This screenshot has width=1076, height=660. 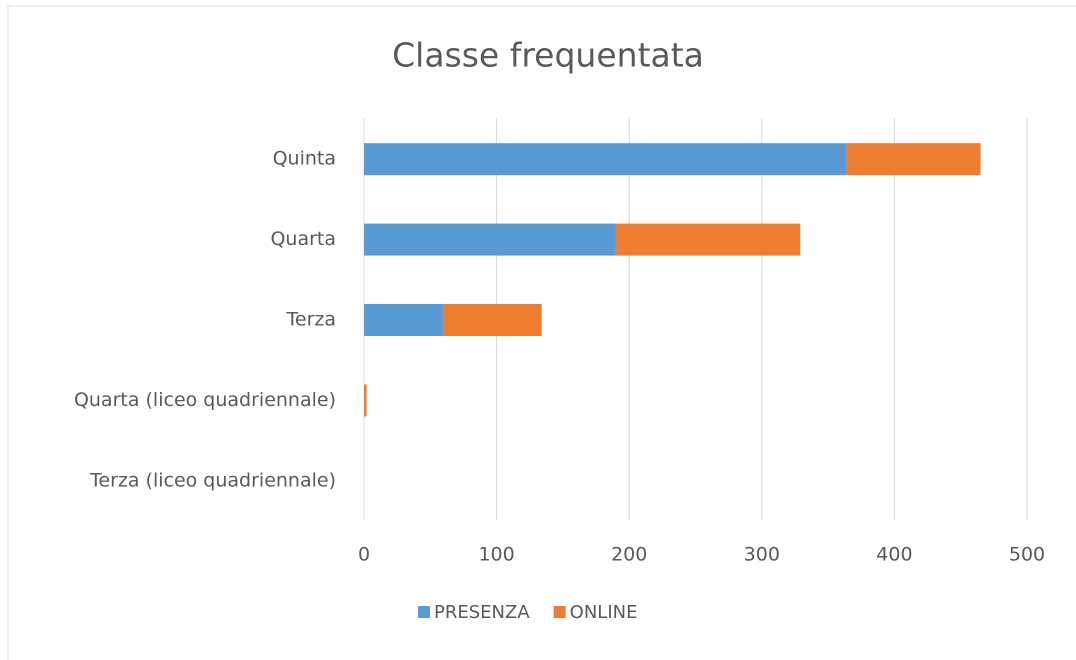 What do you see at coordinates (548, 55) in the screenshot?
I see `chart-title: Classe frequentata` at bounding box center [548, 55].